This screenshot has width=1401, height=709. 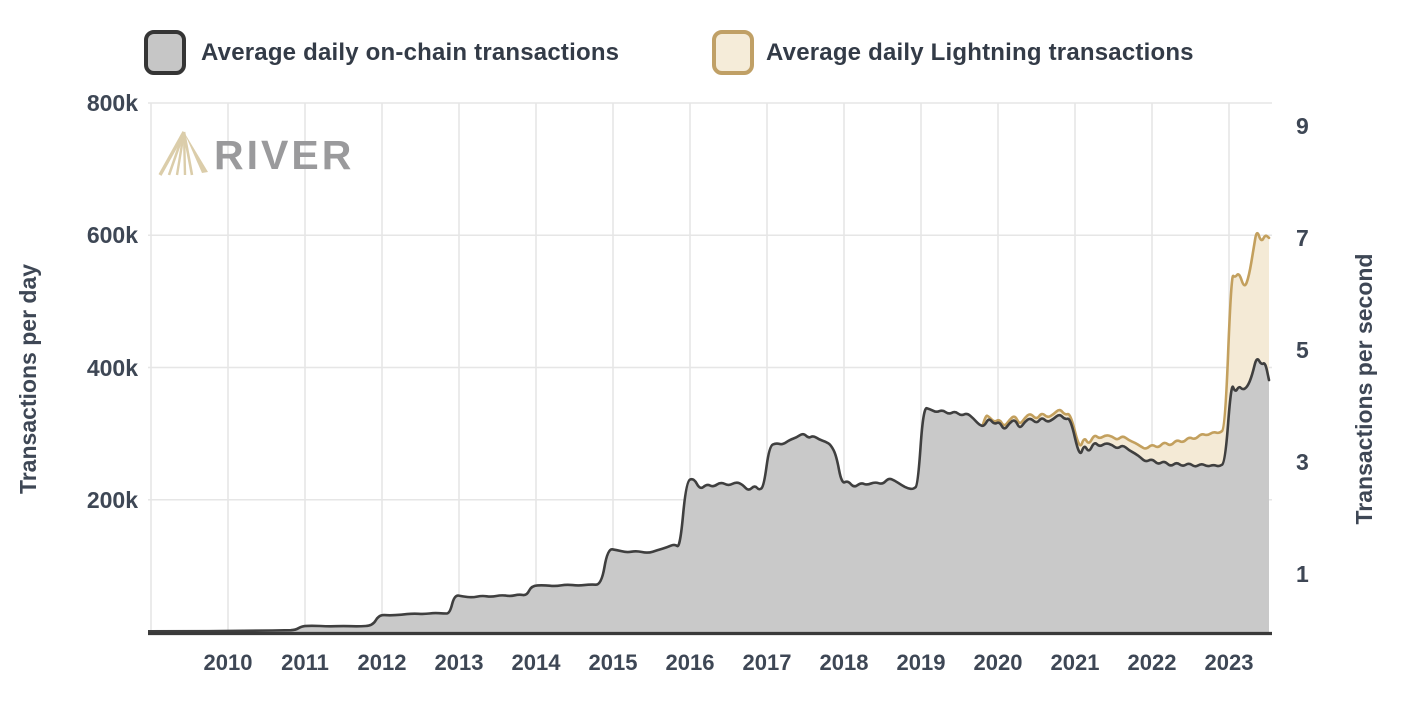 I want to click on x-axis-tick-2012: 2012, so click(x=382, y=662).